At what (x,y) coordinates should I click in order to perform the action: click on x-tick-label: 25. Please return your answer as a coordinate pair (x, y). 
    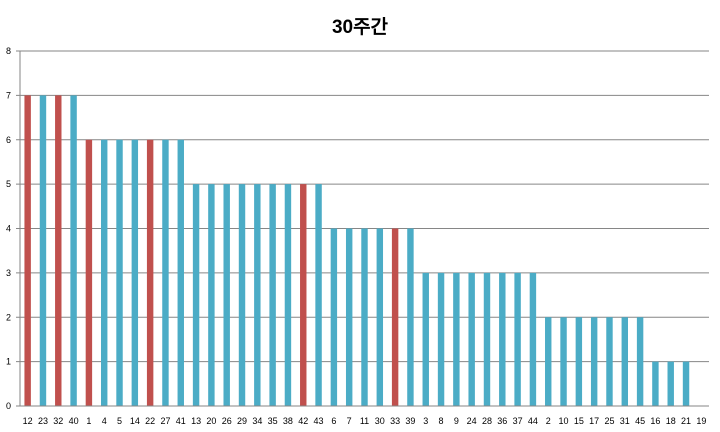
    Looking at the image, I should click on (609, 421).